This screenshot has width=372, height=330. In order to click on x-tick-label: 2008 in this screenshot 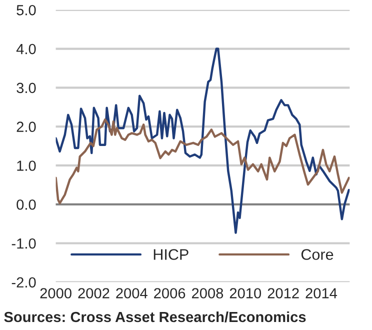, I will do `click(208, 293)`.